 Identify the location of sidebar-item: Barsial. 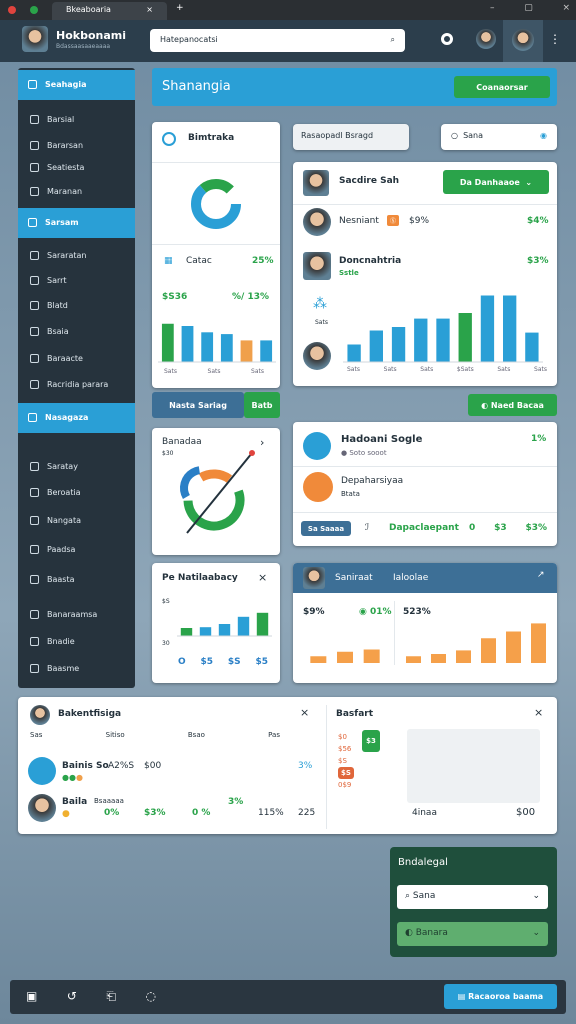
(52, 119).